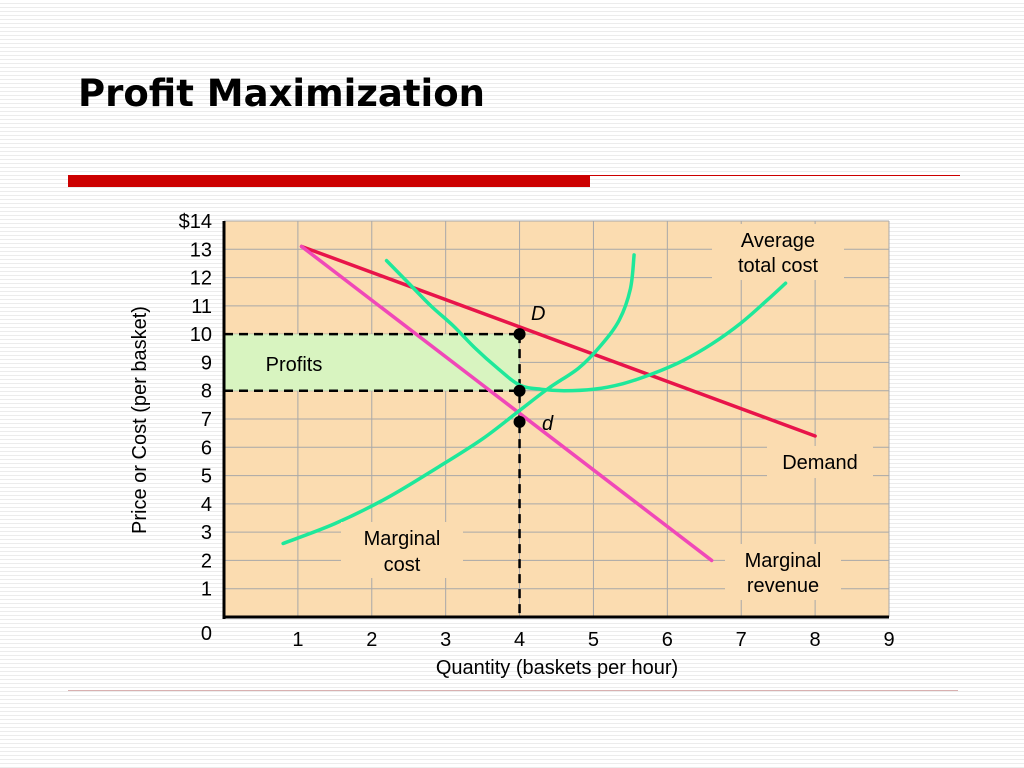  I want to click on x-tick-label: 4, so click(519, 640).